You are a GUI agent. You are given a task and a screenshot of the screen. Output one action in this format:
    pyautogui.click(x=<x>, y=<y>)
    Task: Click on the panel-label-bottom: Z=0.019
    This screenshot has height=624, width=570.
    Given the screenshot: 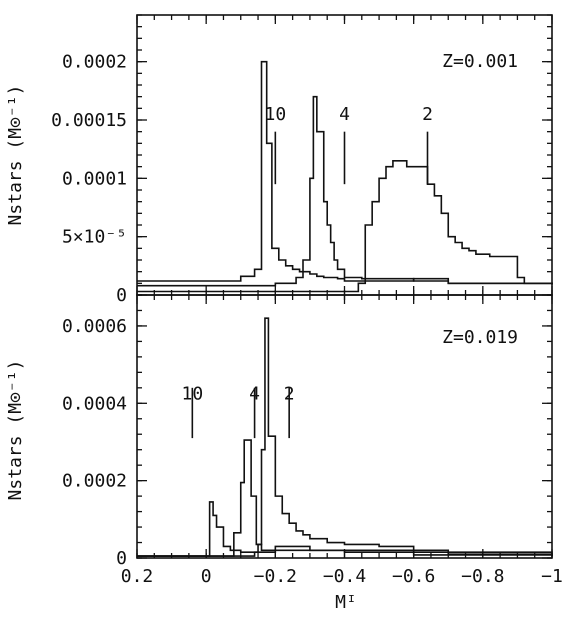 What is the action you would take?
    pyautogui.click(x=480, y=337)
    